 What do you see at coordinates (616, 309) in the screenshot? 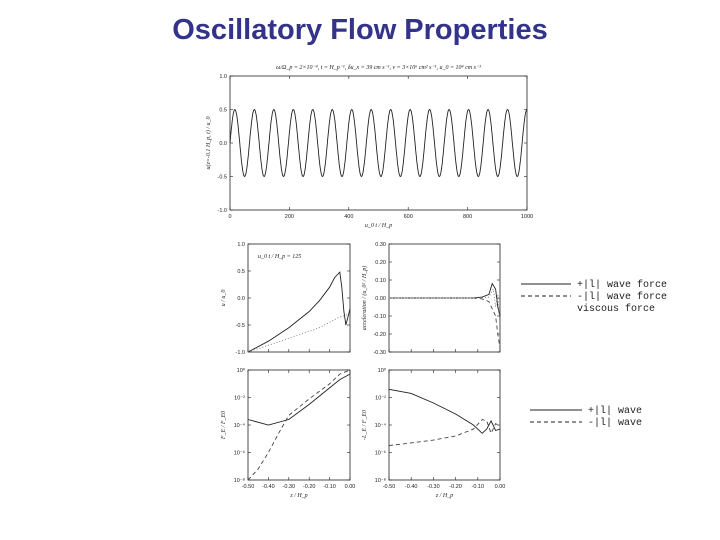
I see `legend-forces-label: viscous force` at bounding box center [616, 309].